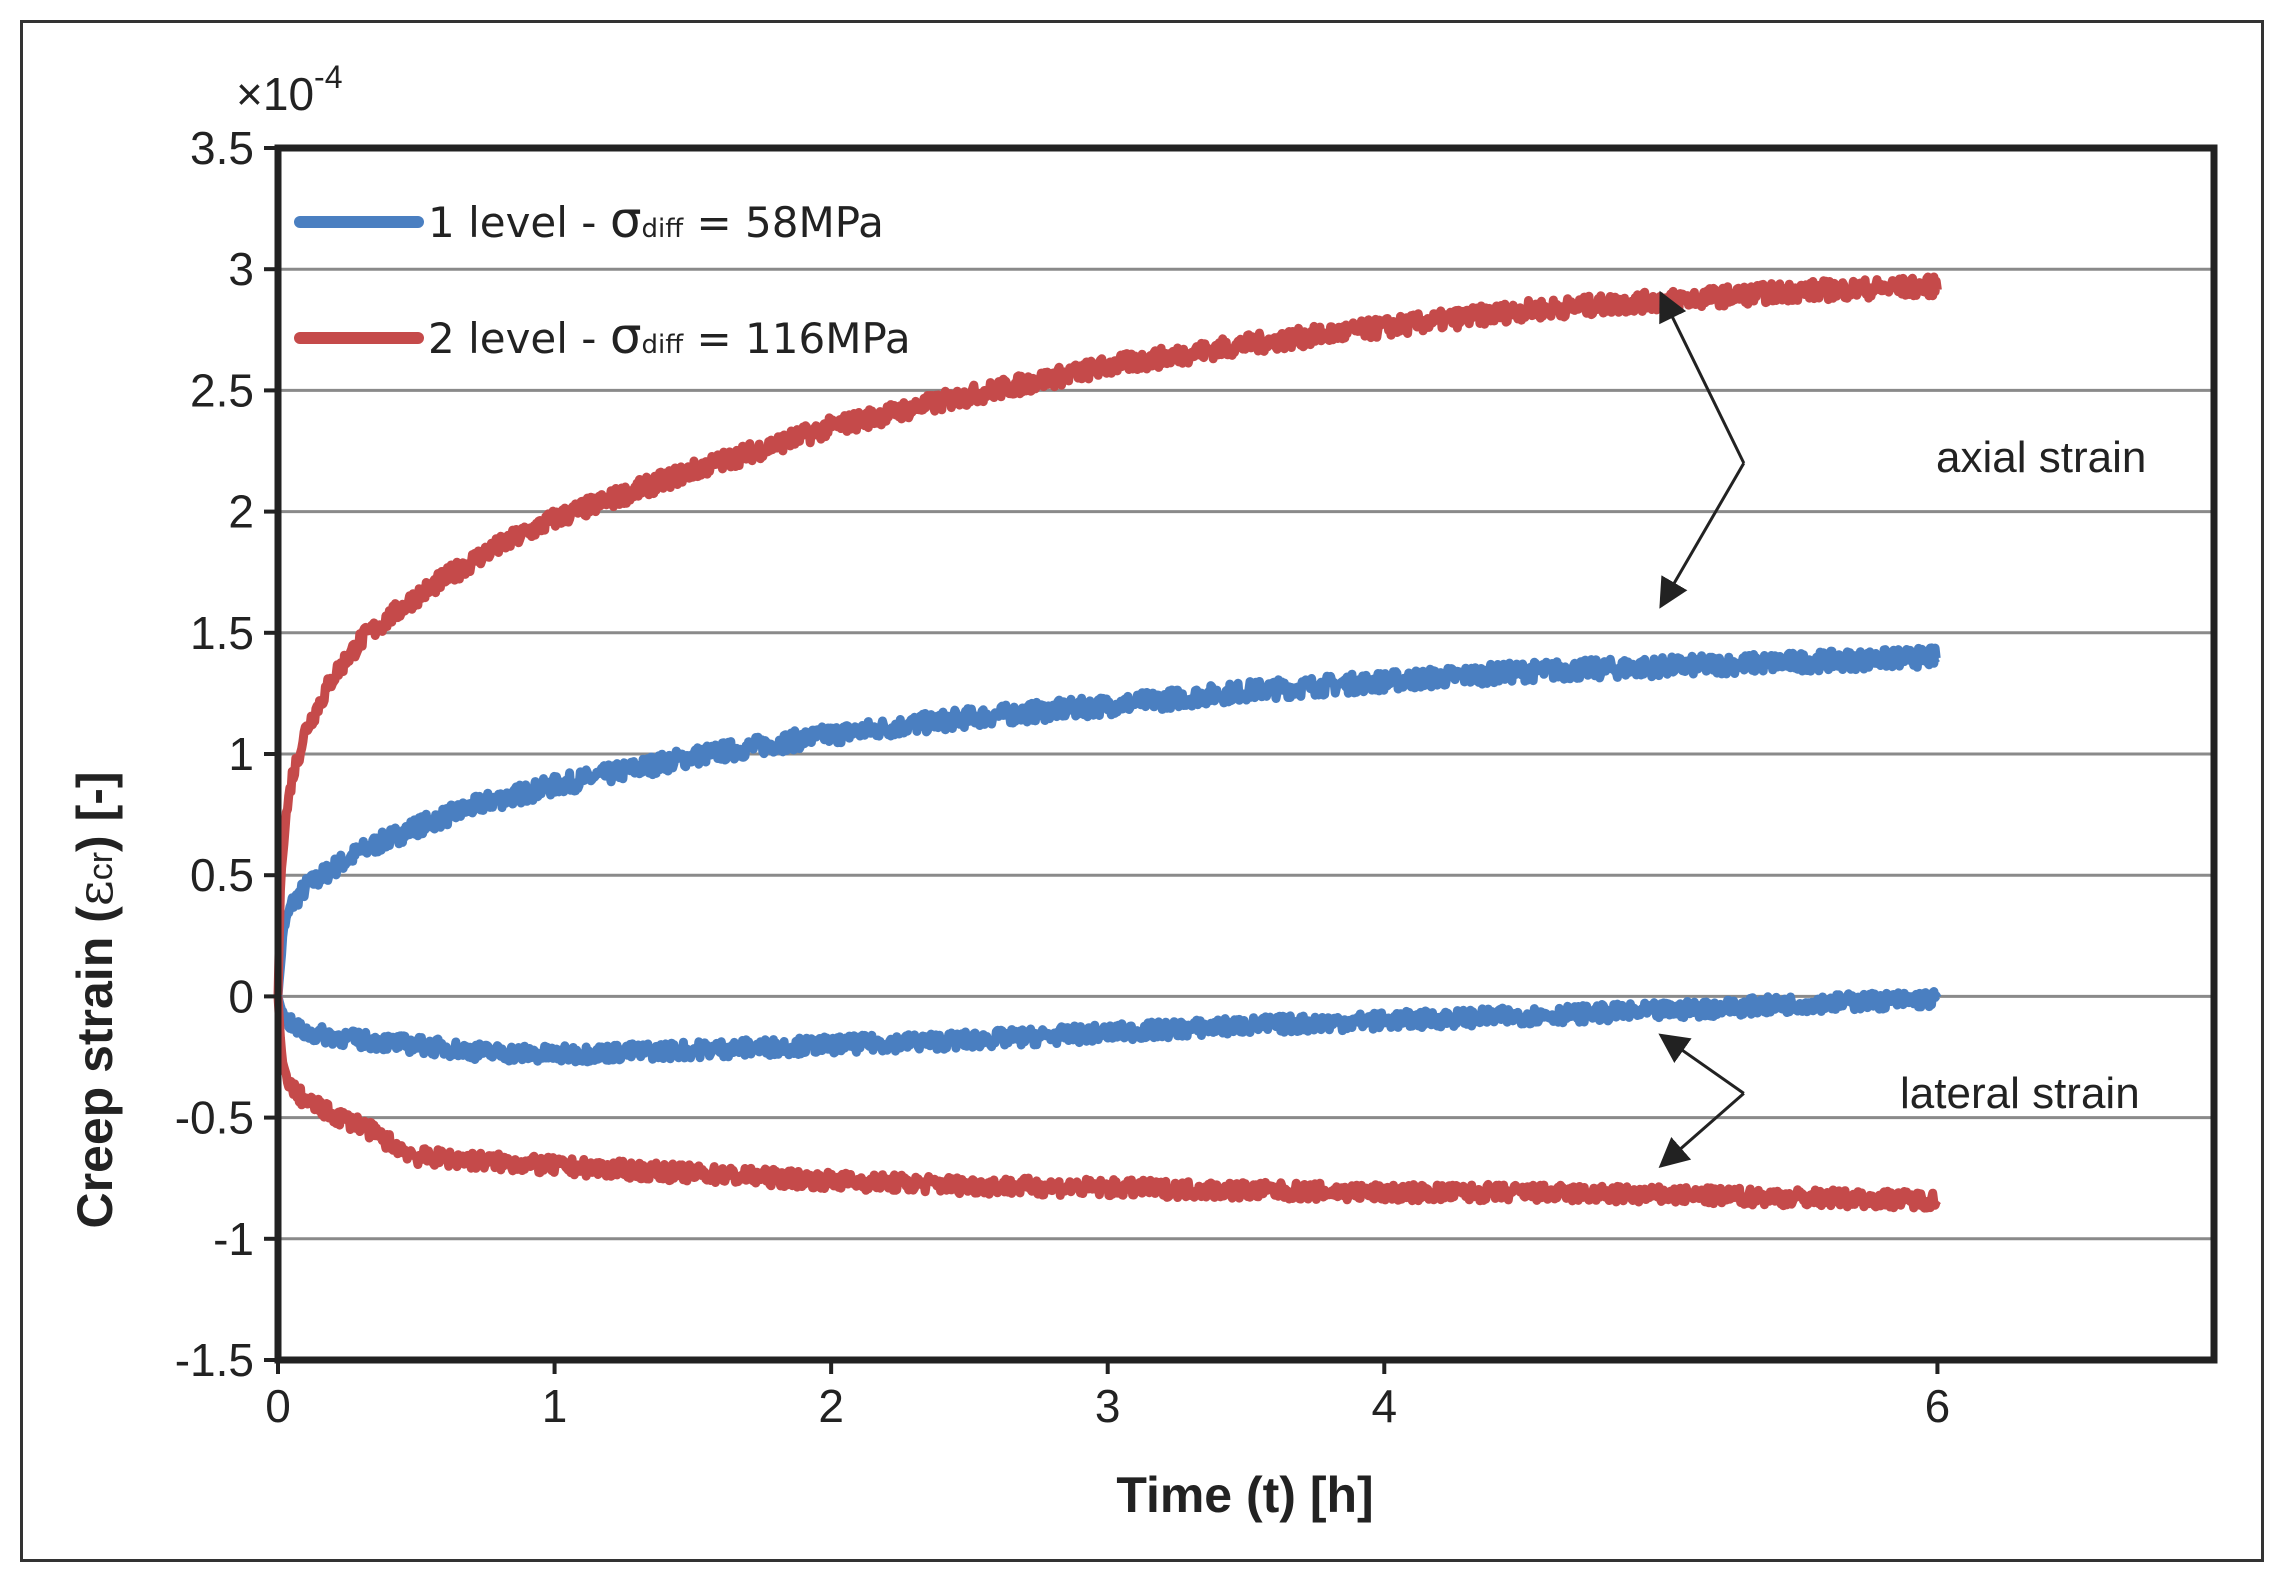  I want to click on legend-item-1-level: 1 level - σdiff = 58MPa, so click(589, 220).